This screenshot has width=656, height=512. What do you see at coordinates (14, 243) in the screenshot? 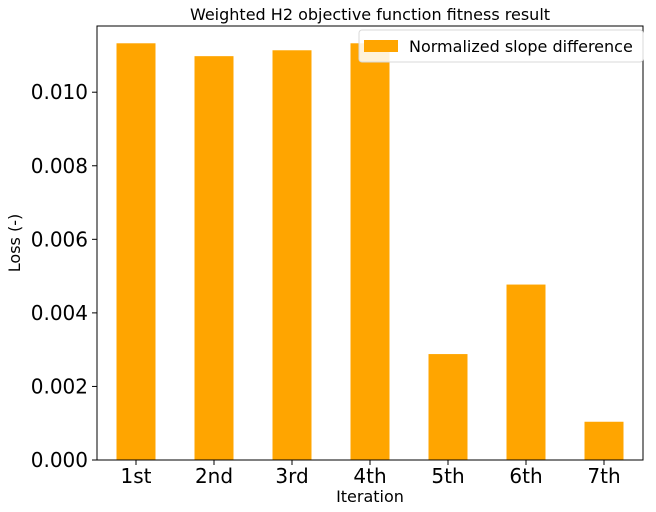
I see `y-axis-title: Loss (-)` at bounding box center [14, 243].